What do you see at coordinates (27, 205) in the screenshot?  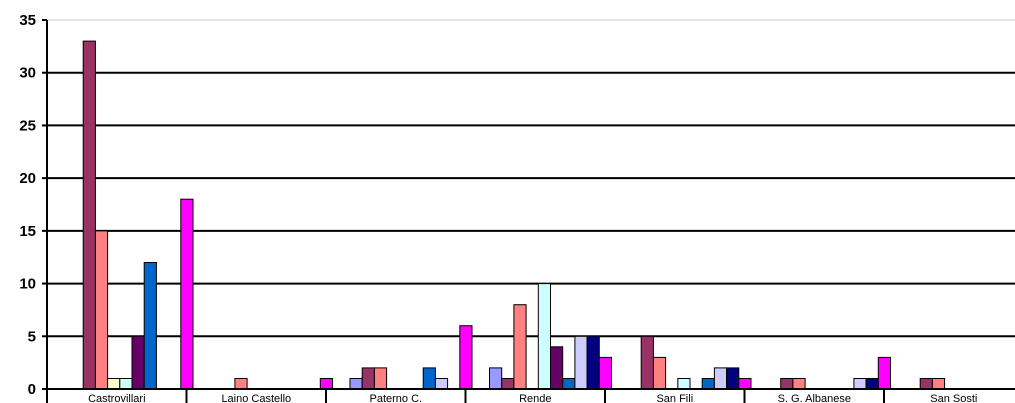 I see `y-tick-labels: 0 5 10 15 20 25 30 35` at bounding box center [27, 205].